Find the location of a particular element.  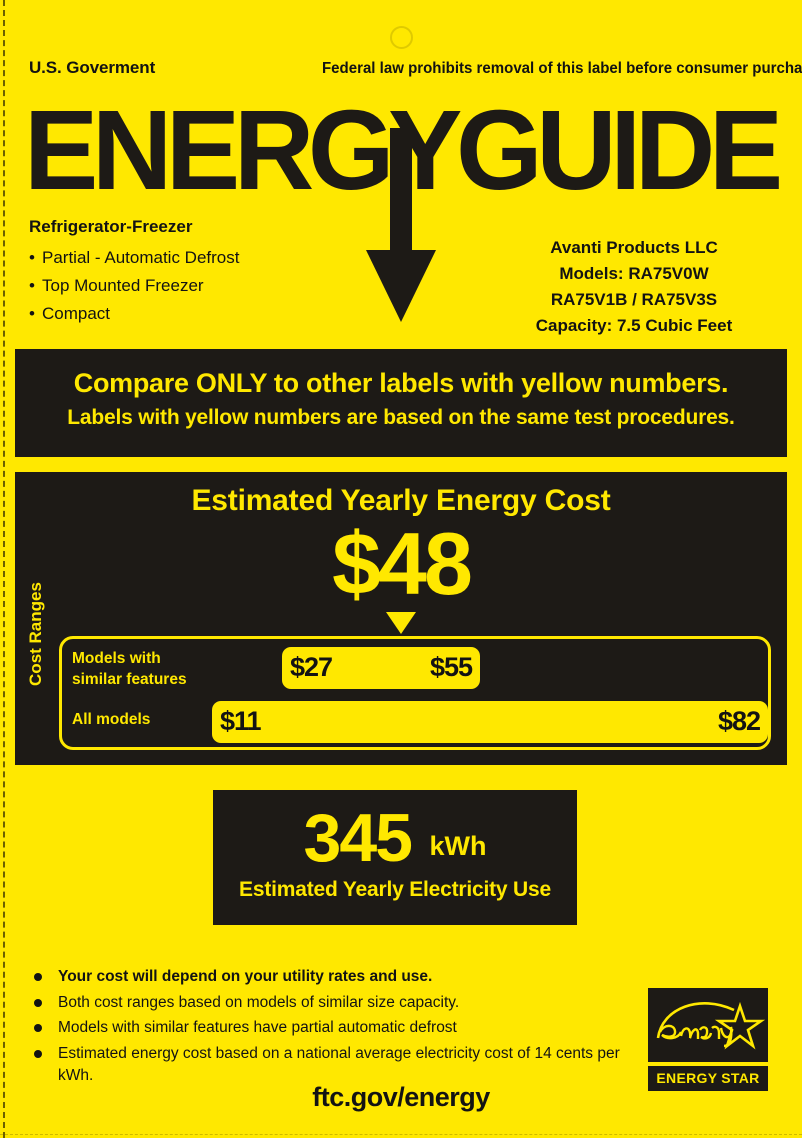

perforation-left-edge is located at coordinates (4, 569).